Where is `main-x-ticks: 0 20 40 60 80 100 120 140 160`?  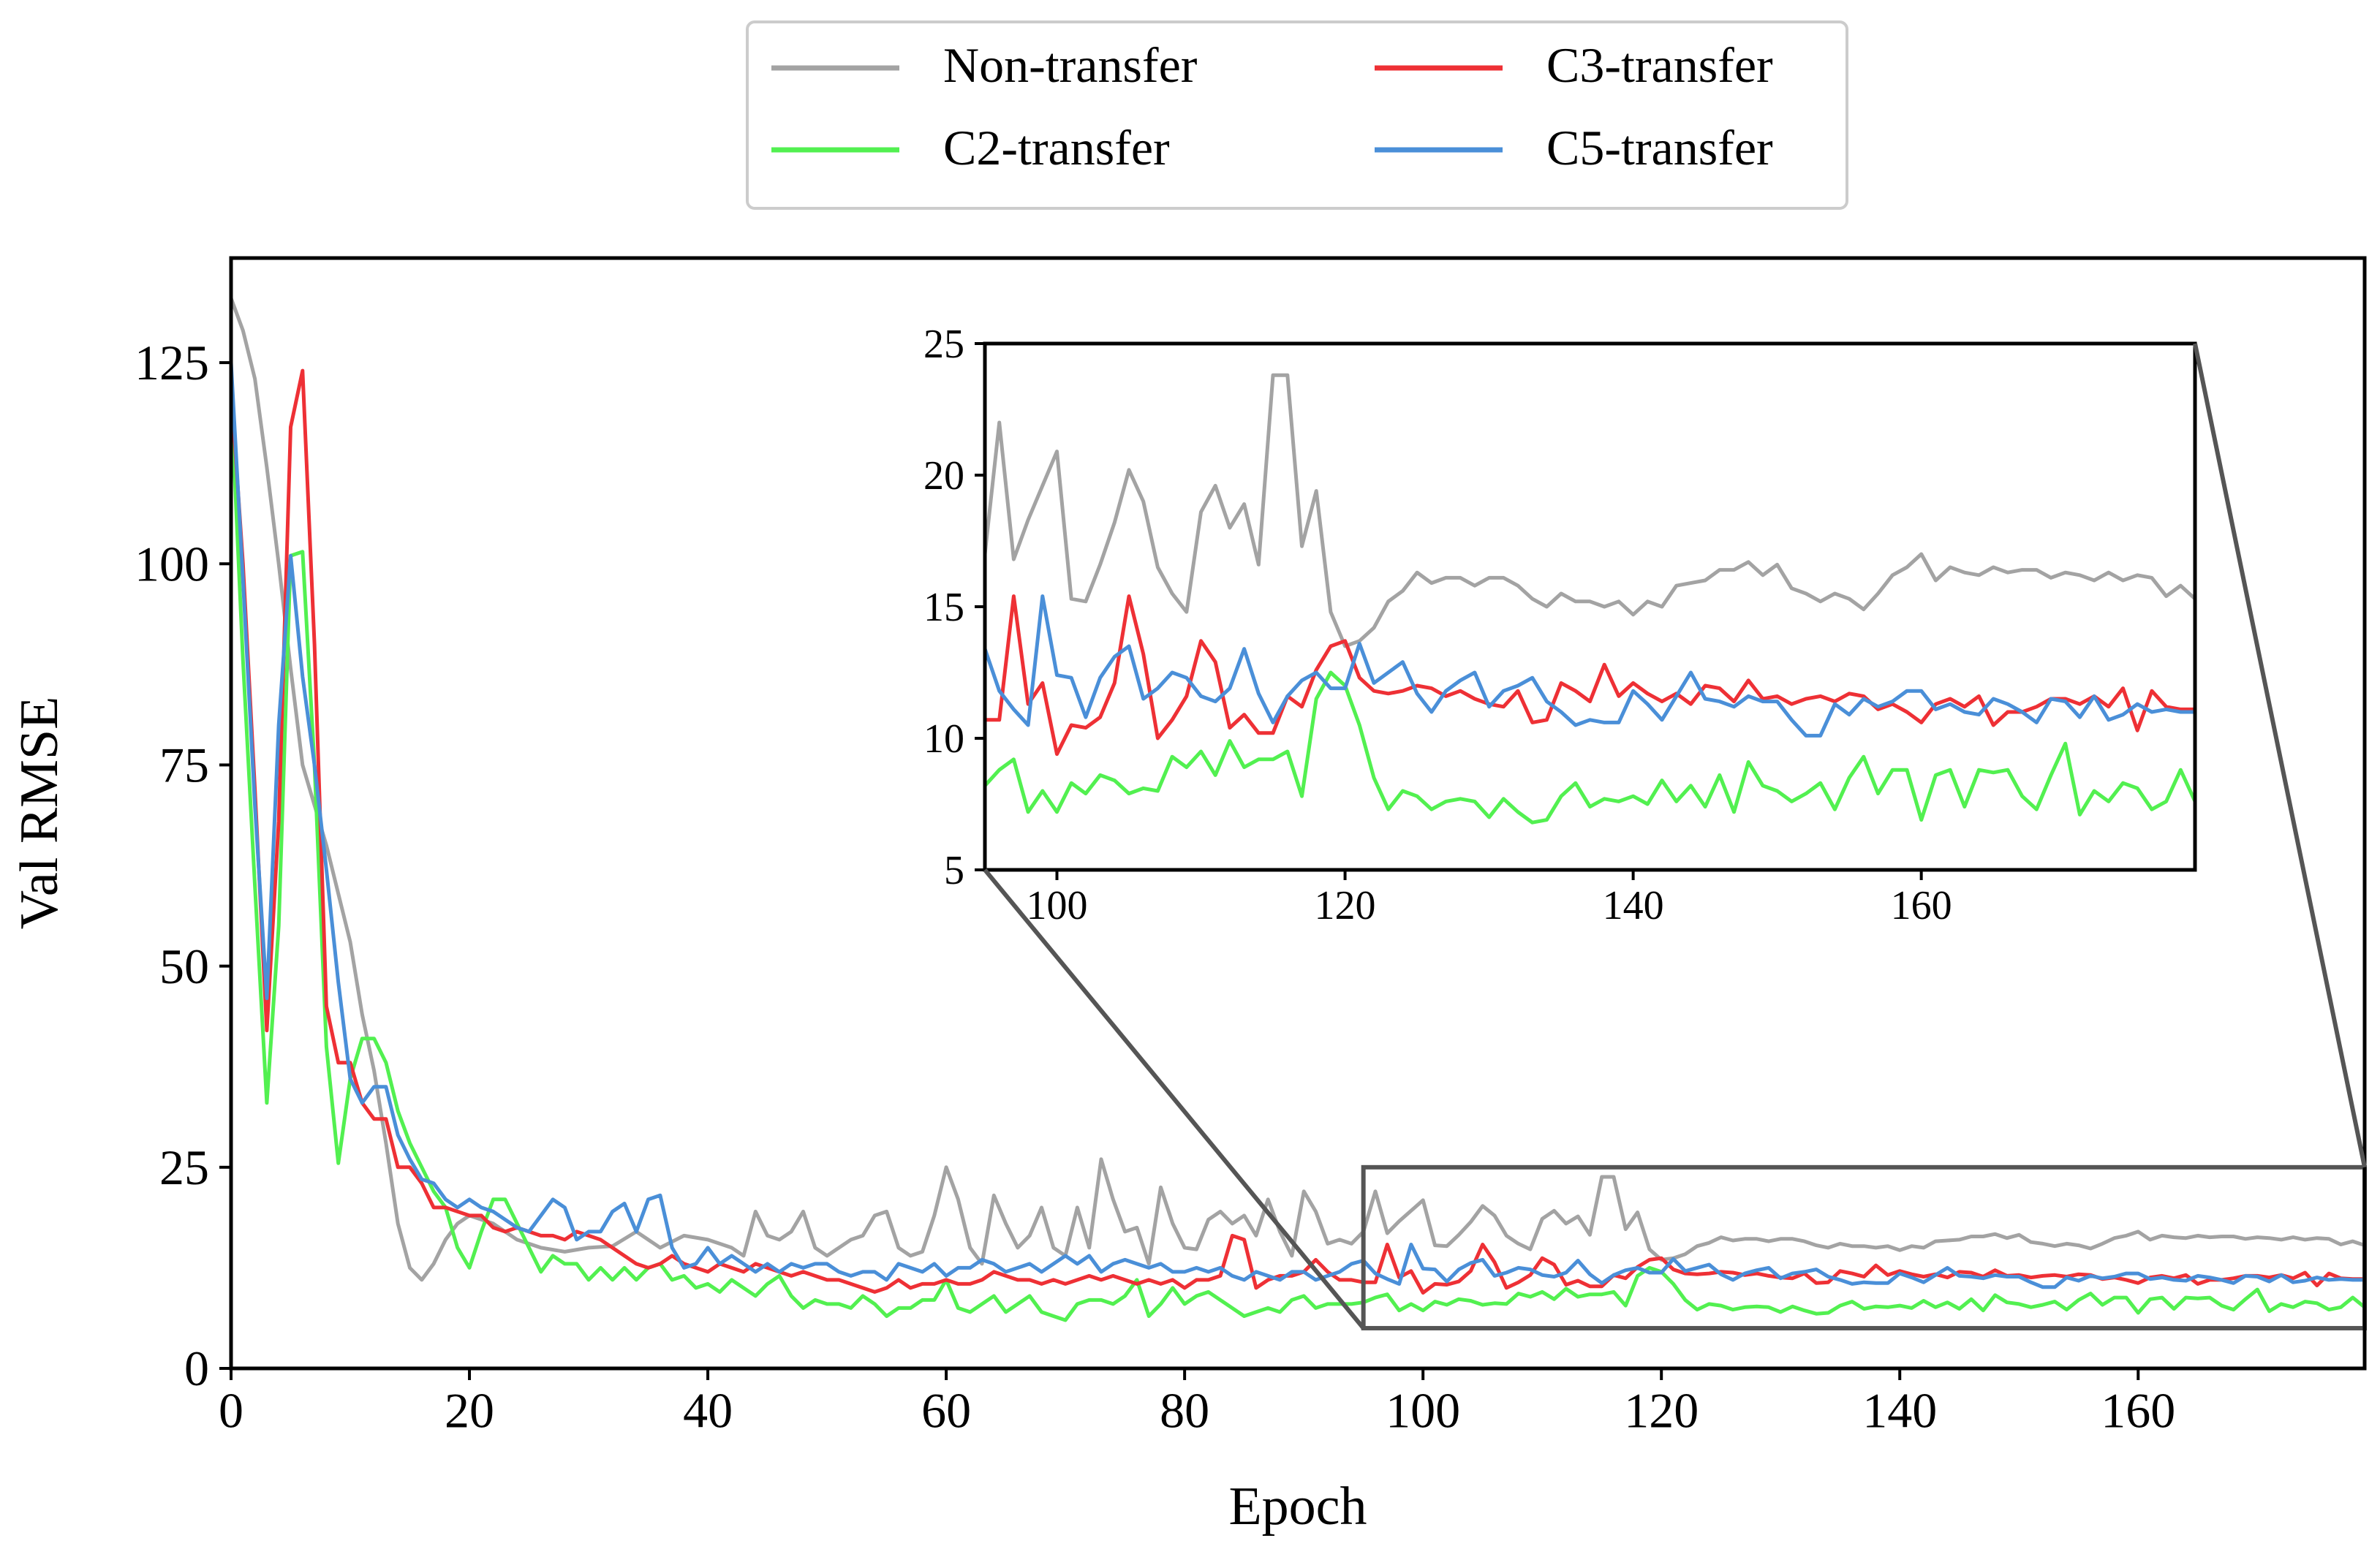 main-x-ticks: 0 20 40 60 80 100 120 140 160 is located at coordinates (1197, 1404).